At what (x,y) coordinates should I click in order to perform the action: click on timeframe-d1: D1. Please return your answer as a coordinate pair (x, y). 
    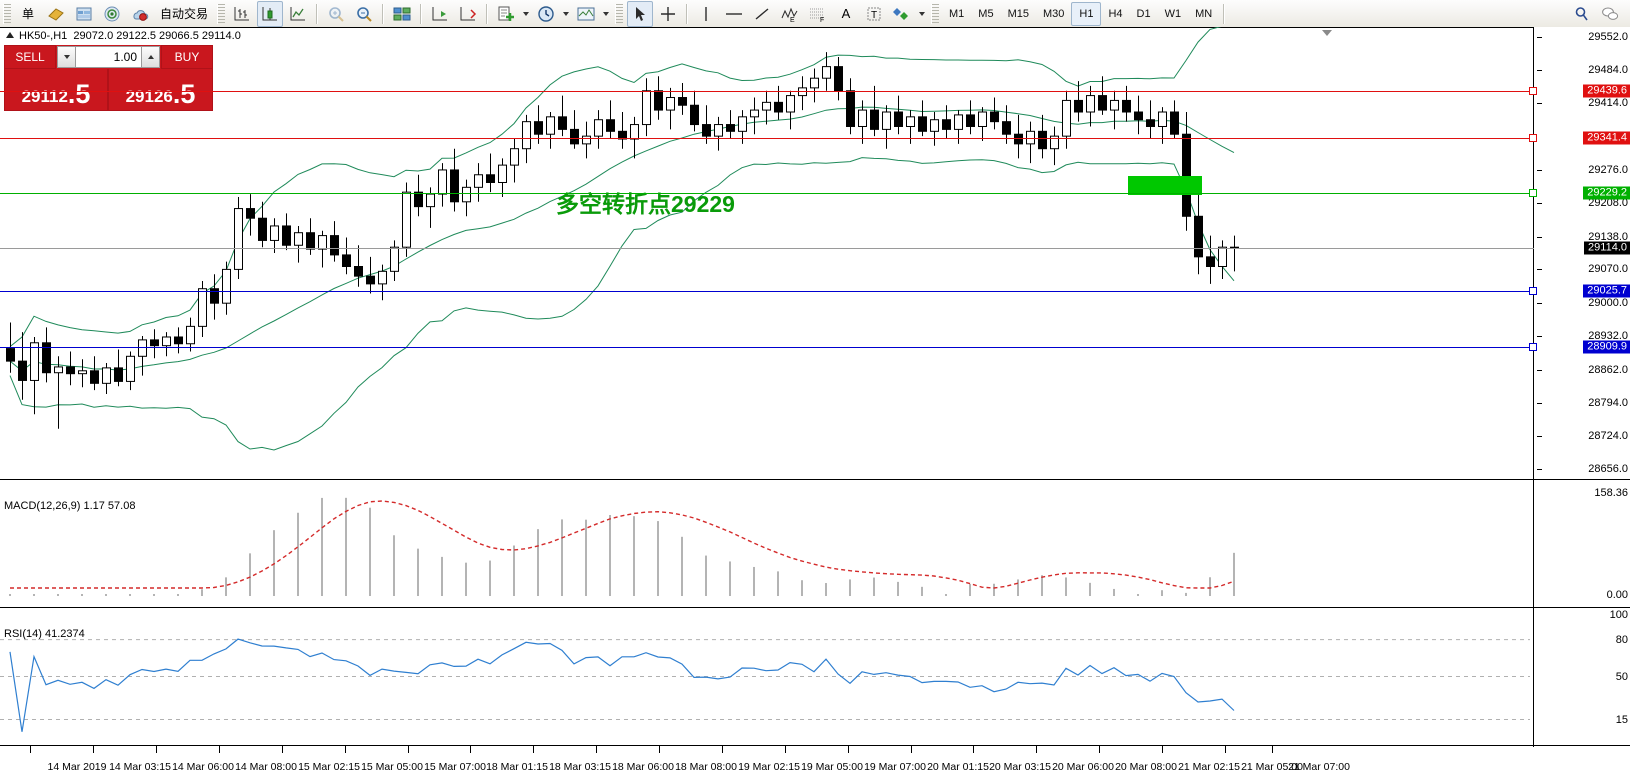
    Looking at the image, I should click on (1143, 13).